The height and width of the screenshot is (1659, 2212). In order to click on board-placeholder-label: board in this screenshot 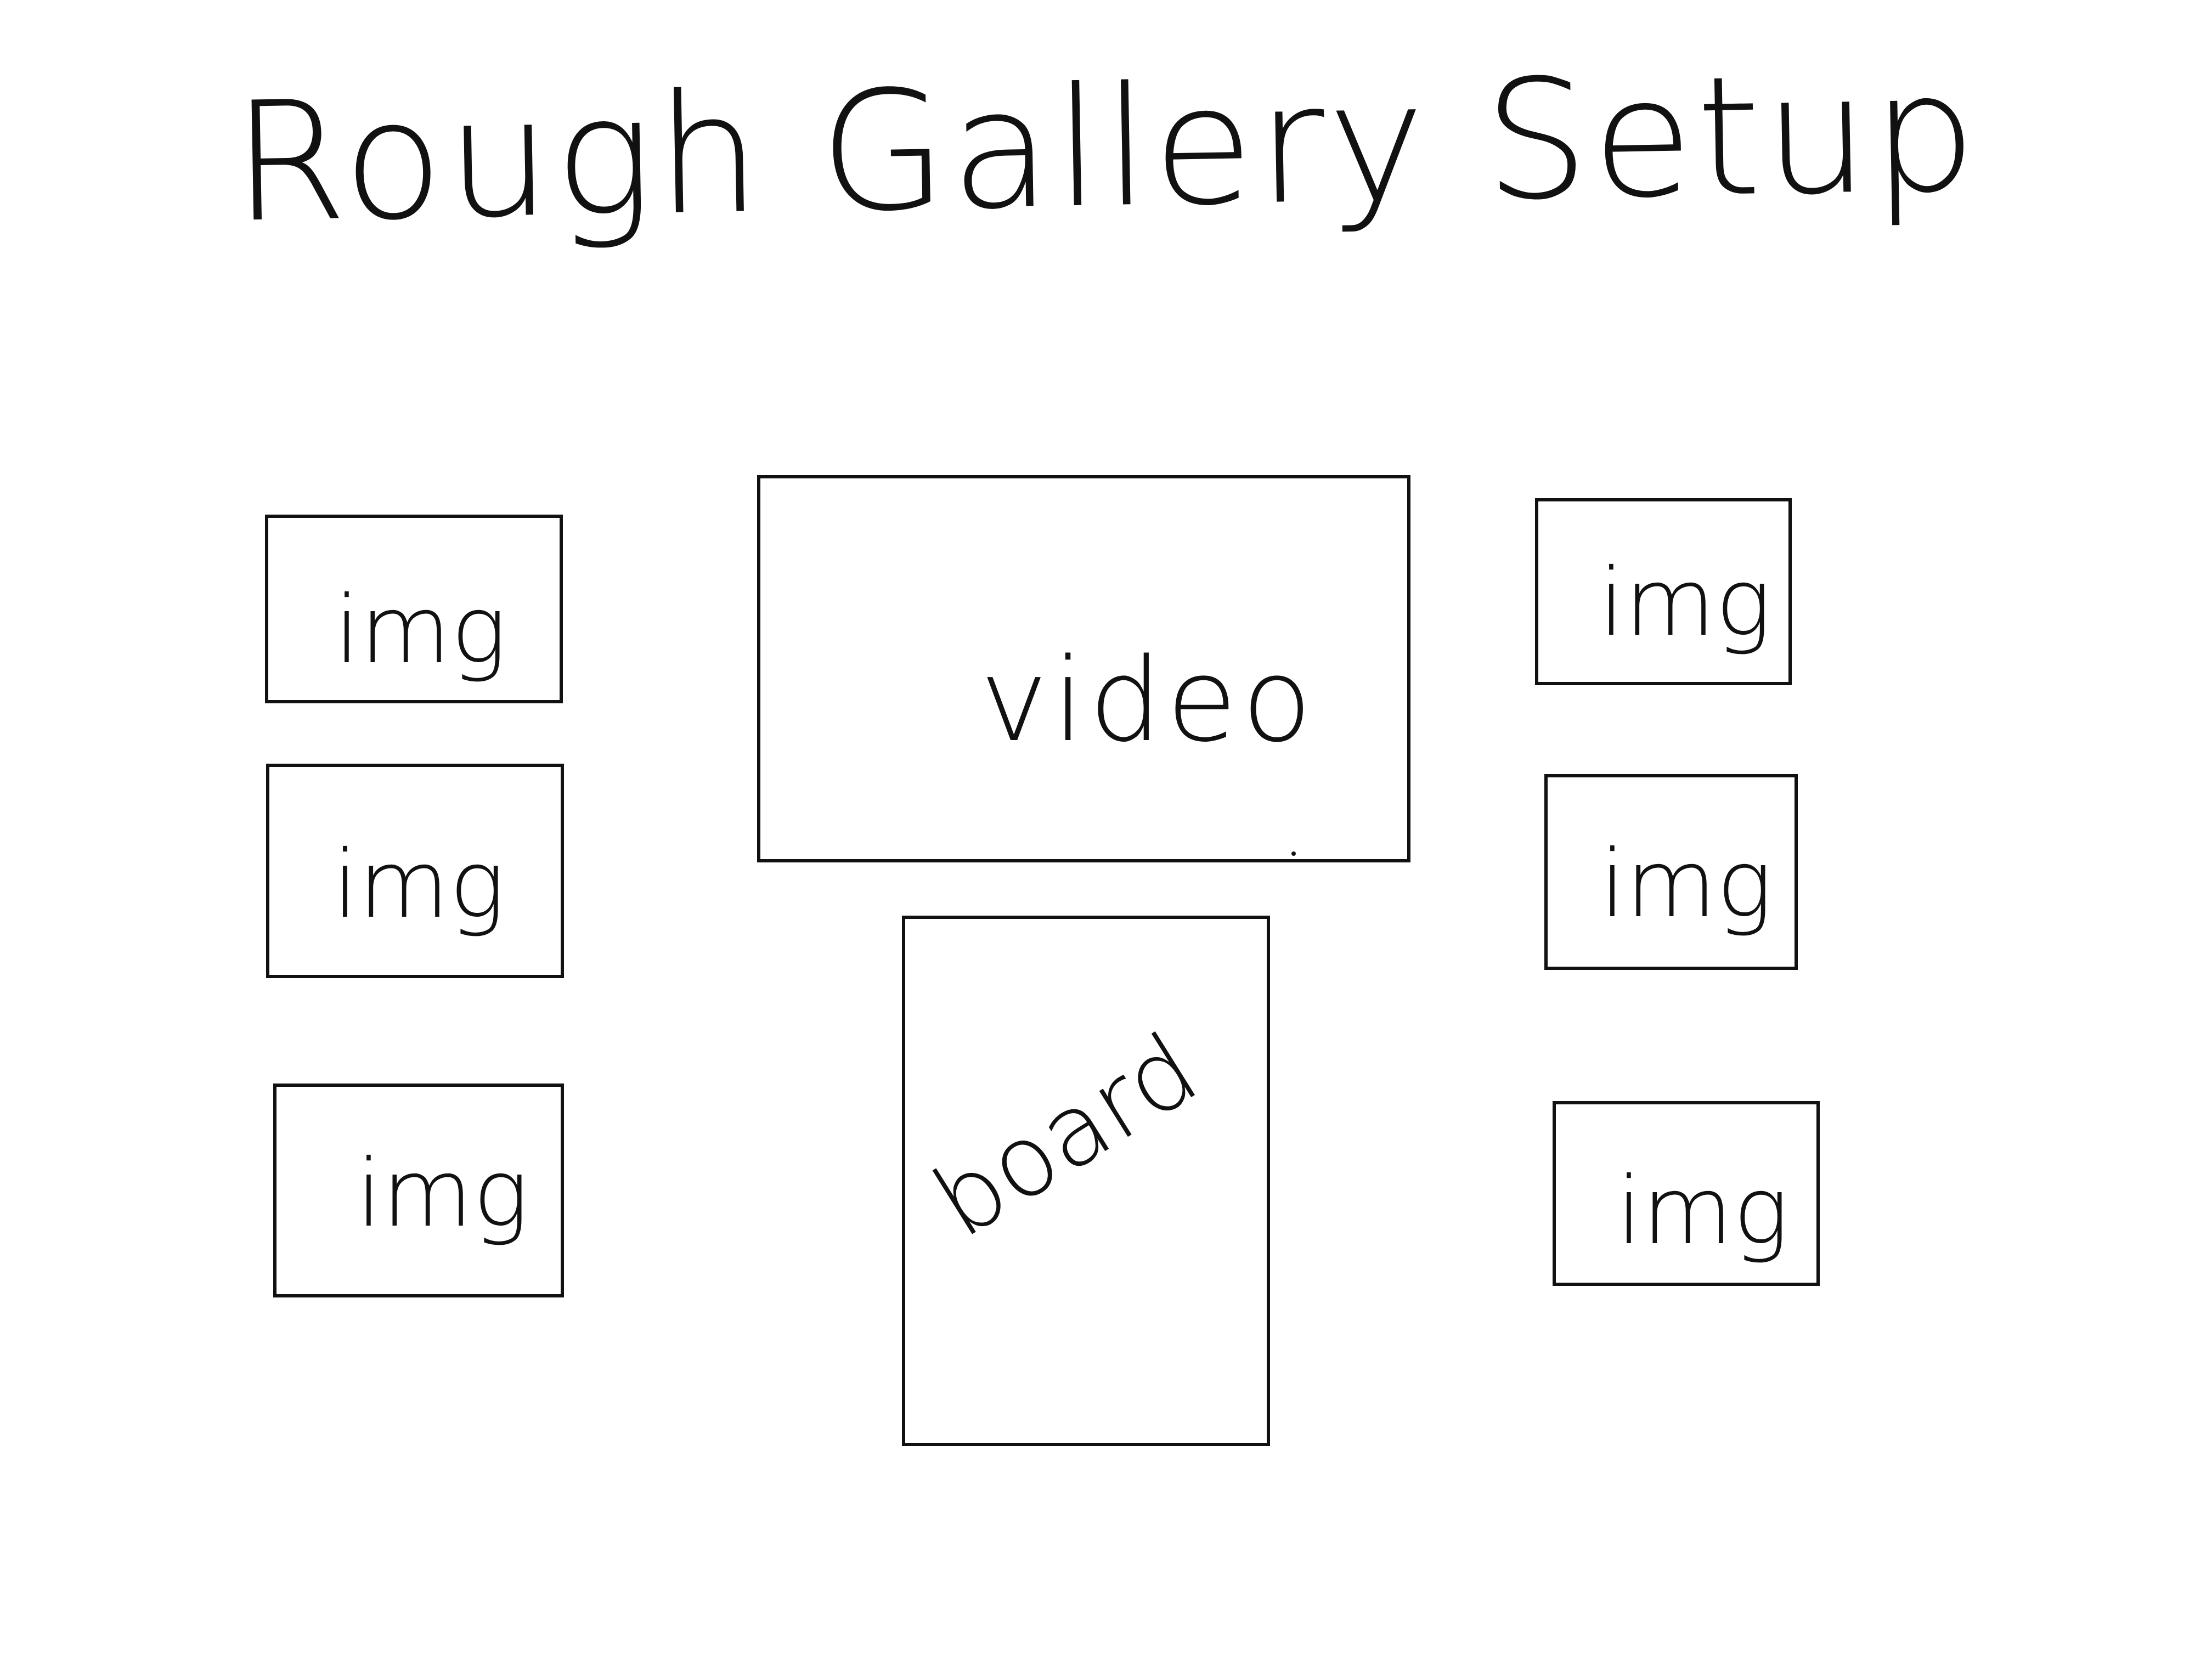, I will do `click(1065, 1136)`.